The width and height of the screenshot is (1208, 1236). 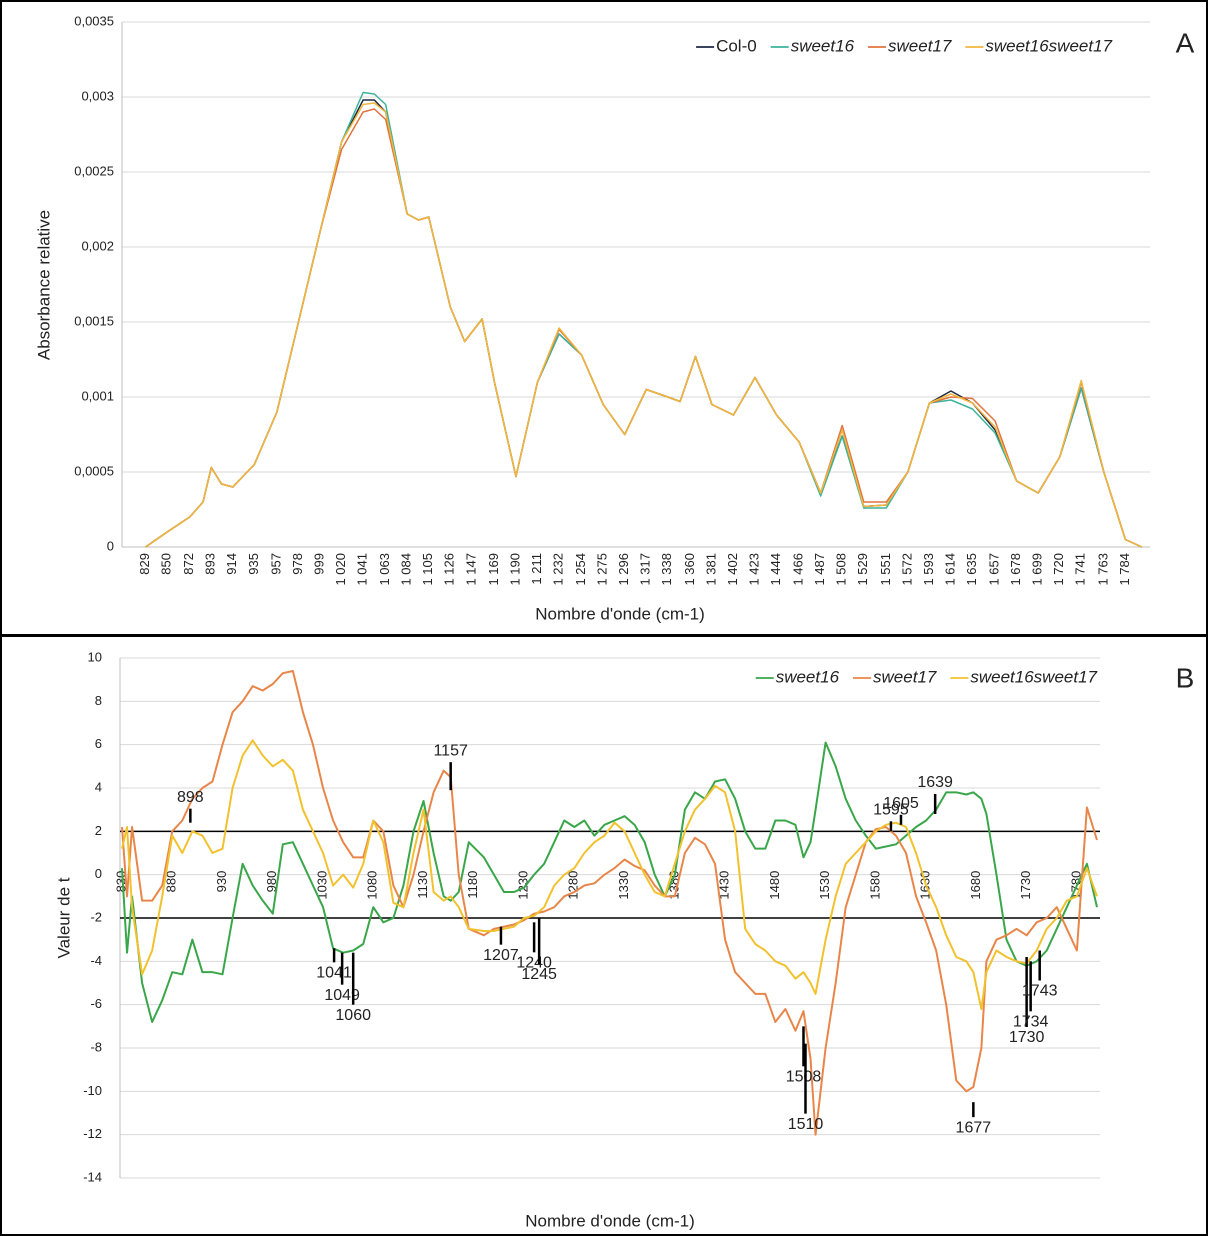 What do you see at coordinates (920, 45) in the screenshot?
I see `legend-label: sweet17` at bounding box center [920, 45].